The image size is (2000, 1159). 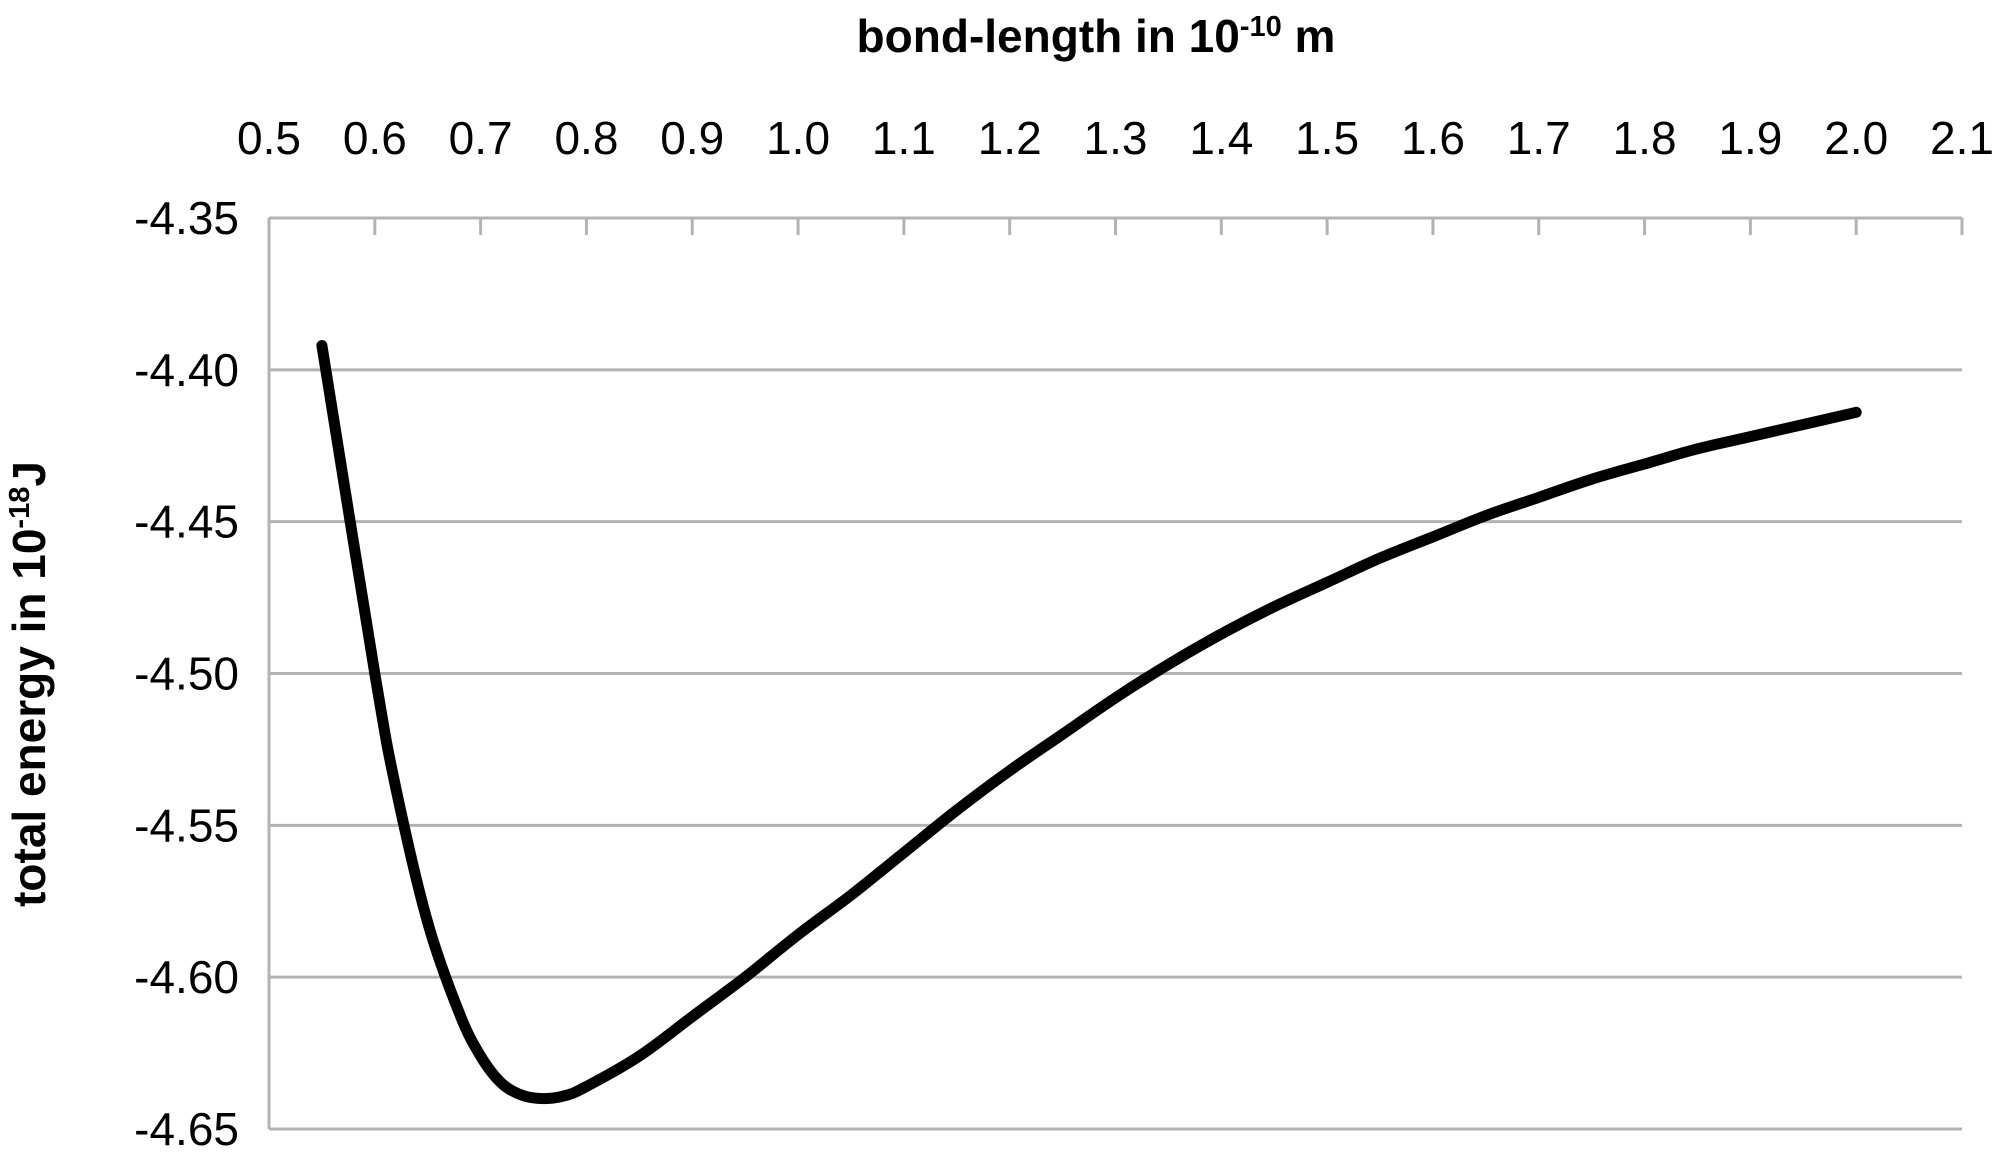 I want to click on x-tick-label: 1.5, so click(x=1327, y=138).